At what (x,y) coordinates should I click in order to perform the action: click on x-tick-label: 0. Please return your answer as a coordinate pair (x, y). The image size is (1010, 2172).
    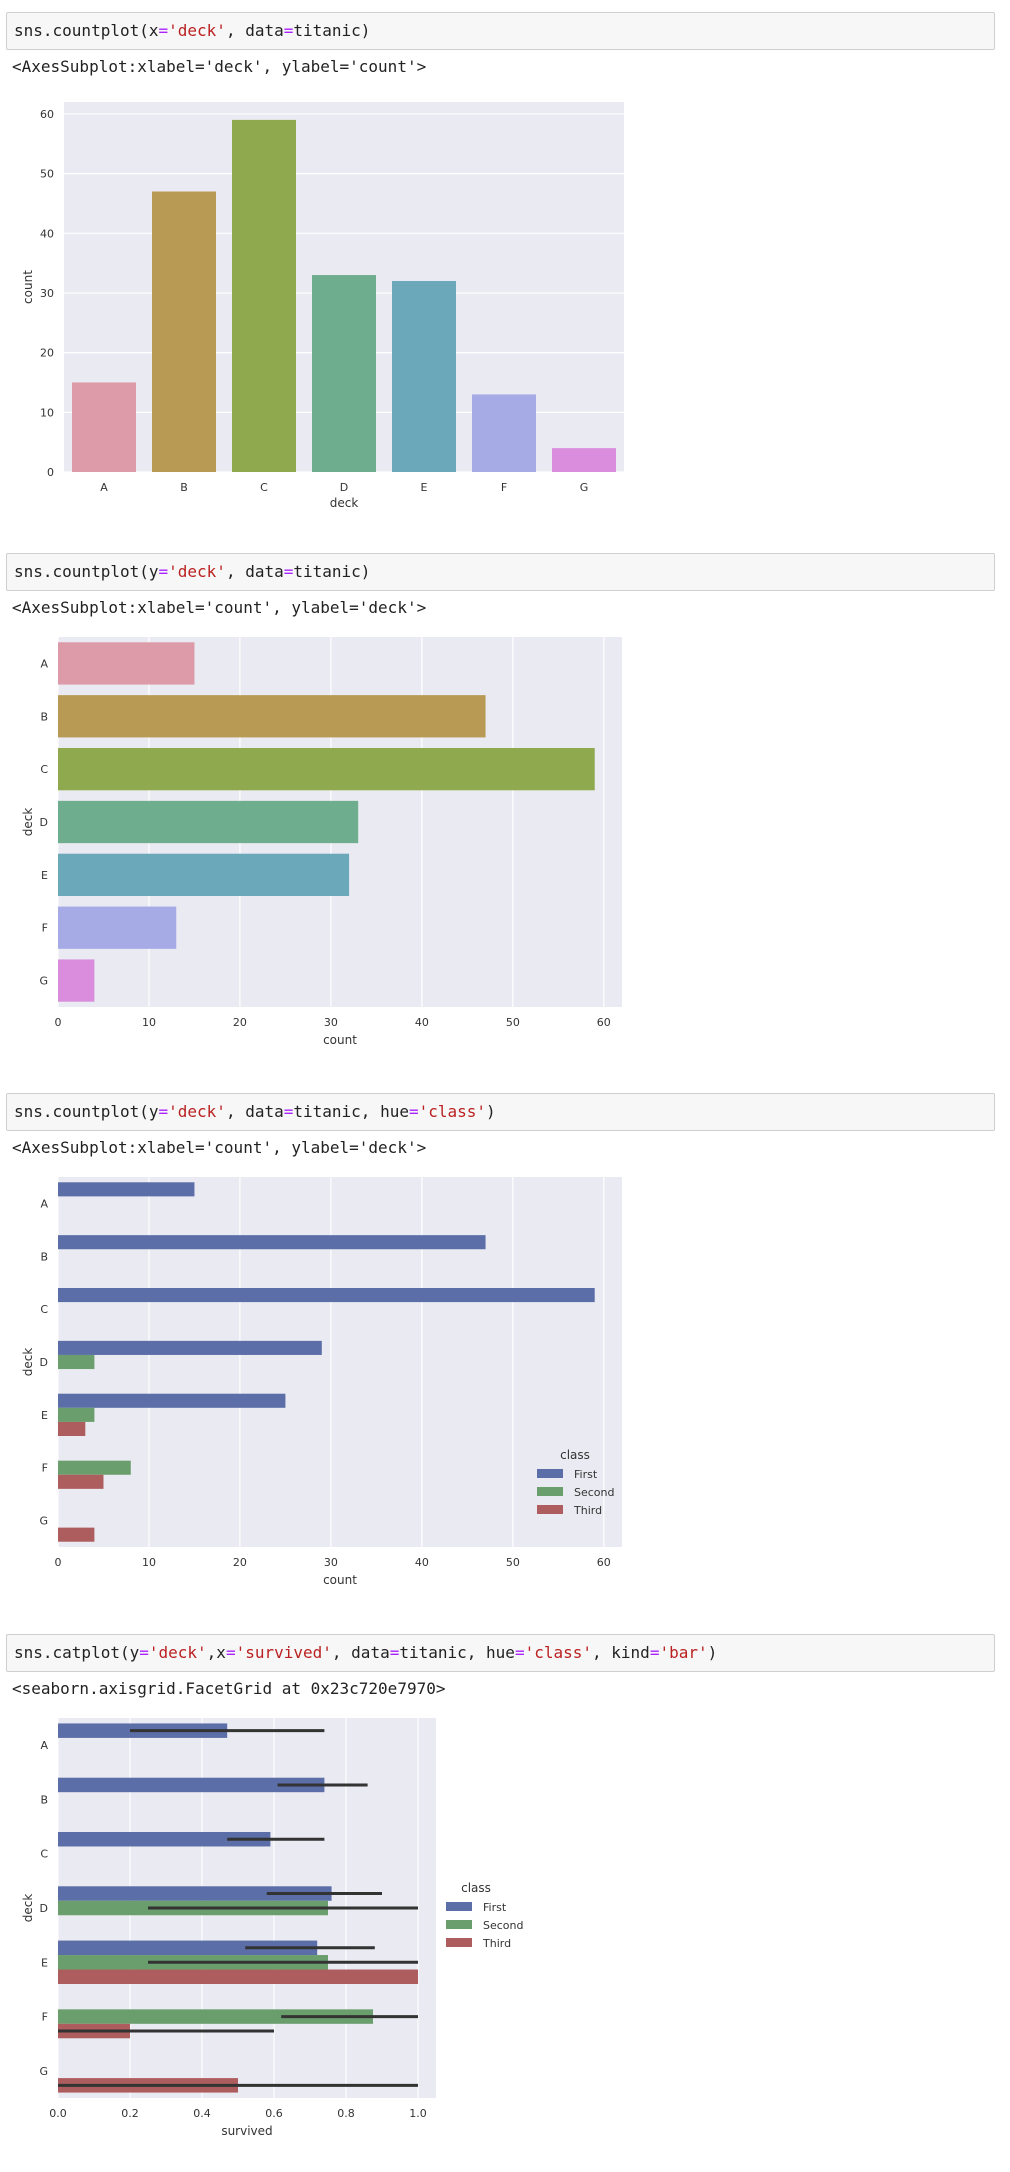
    Looking at the image, I should click on (58, 1022).